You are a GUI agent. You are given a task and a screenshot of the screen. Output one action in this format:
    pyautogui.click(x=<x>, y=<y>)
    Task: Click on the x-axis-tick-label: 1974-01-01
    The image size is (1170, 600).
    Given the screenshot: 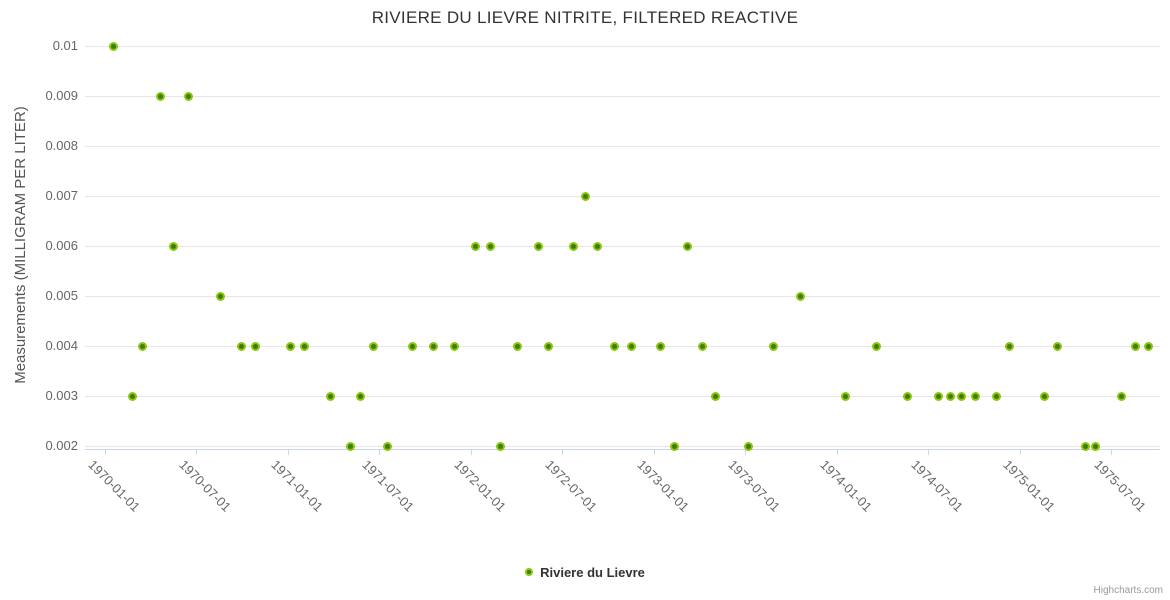 What is the action you would take?
    pyautogui.click(x=846, y=486)
    